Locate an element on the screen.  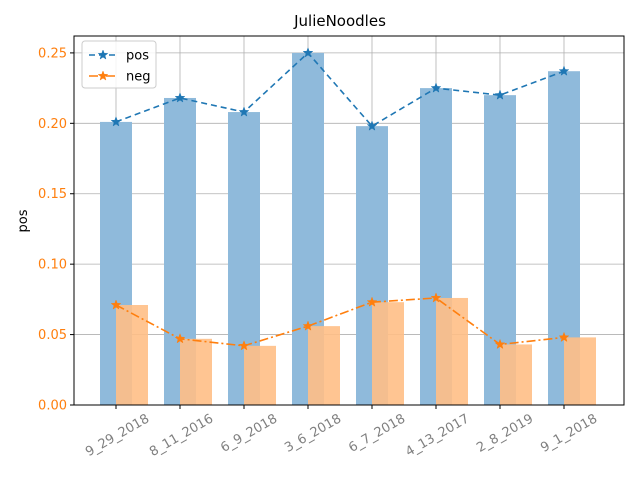
legend: pos neg is located at coordinates (119, 64).